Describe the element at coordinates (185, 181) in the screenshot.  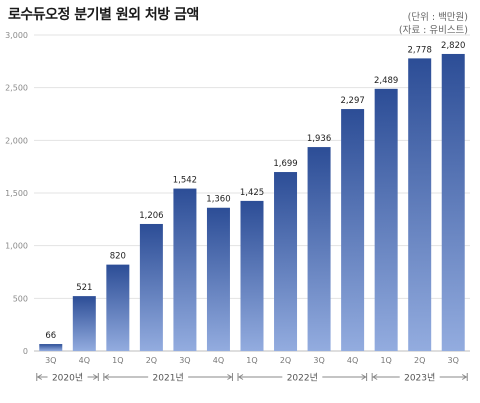
I see `data-label: 1,542` at that location.